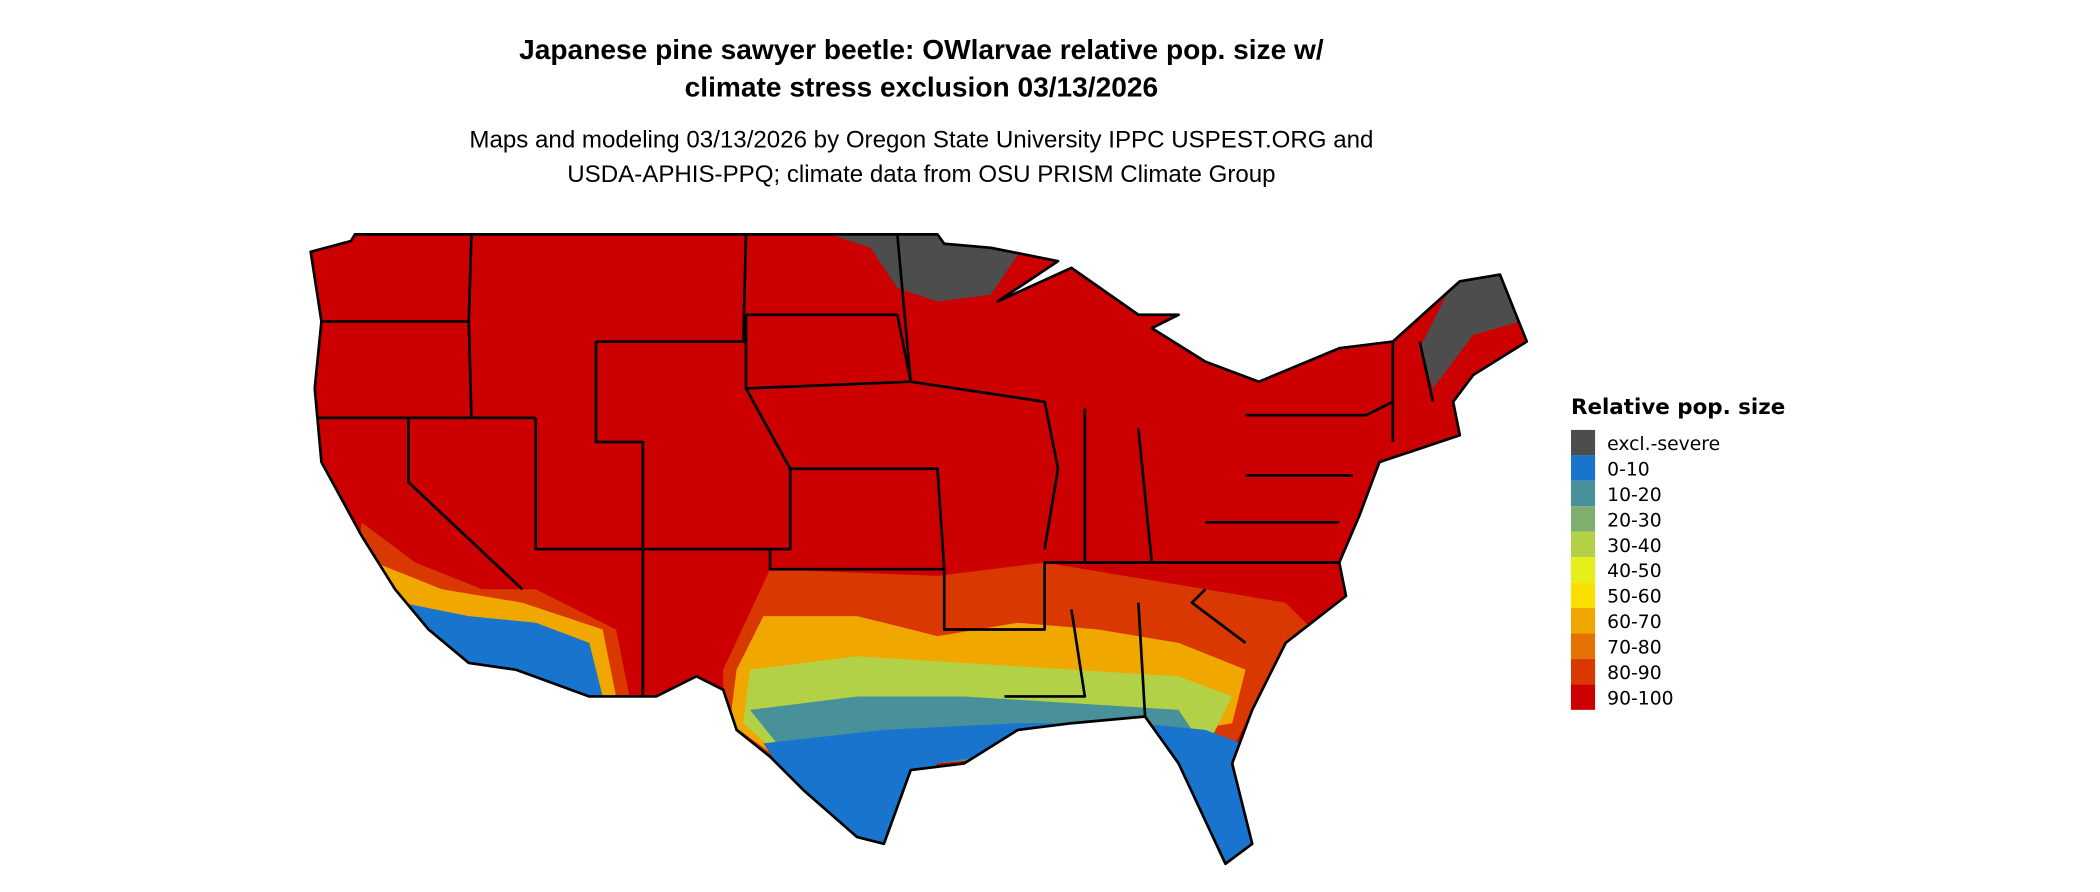 The image size is (2100, 892). What do you see at coordinates (1634, 571) in the screenshot?
I see `legend-label: 40-50` at bounding box center [1634, 571].